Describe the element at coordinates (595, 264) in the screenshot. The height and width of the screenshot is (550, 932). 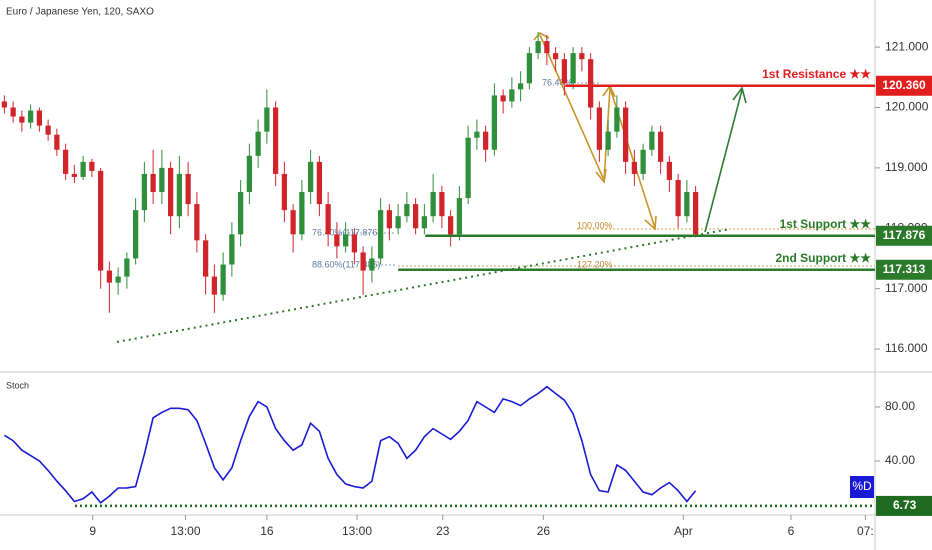
I see `fib-label: 127.20%` at that location.